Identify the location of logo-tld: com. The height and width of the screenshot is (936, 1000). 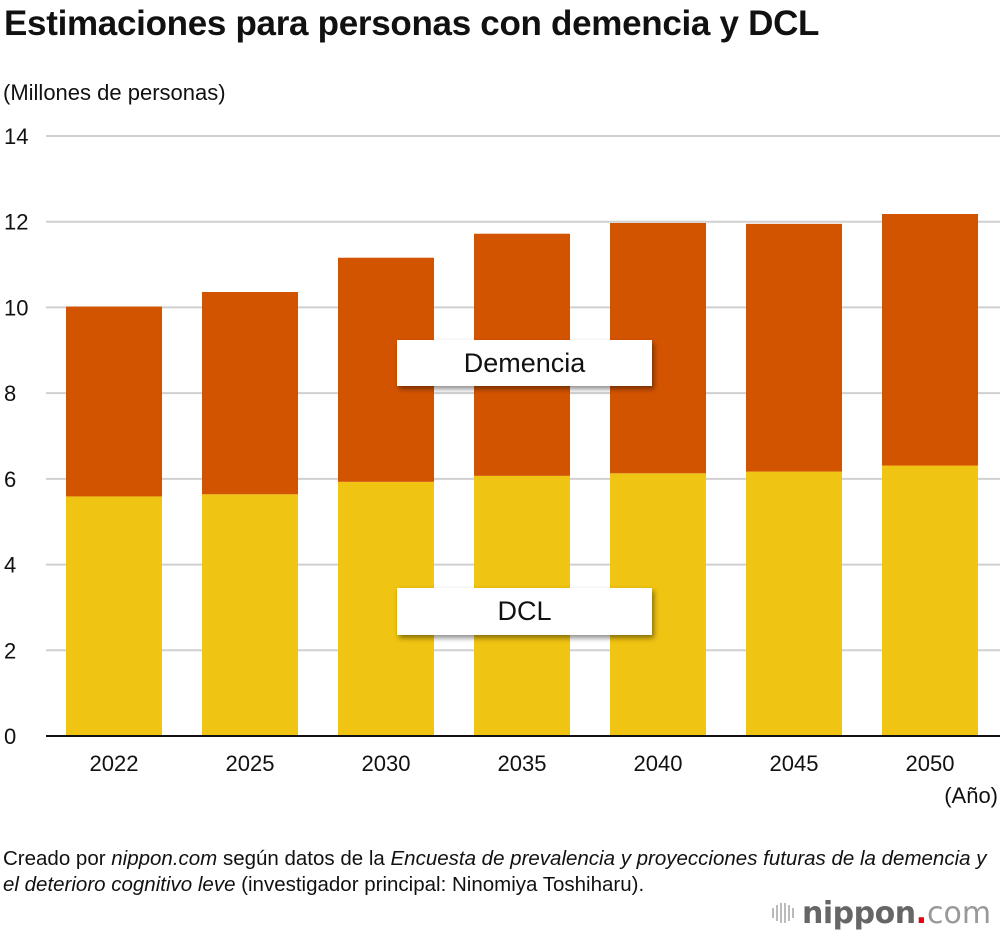
(959, 913).